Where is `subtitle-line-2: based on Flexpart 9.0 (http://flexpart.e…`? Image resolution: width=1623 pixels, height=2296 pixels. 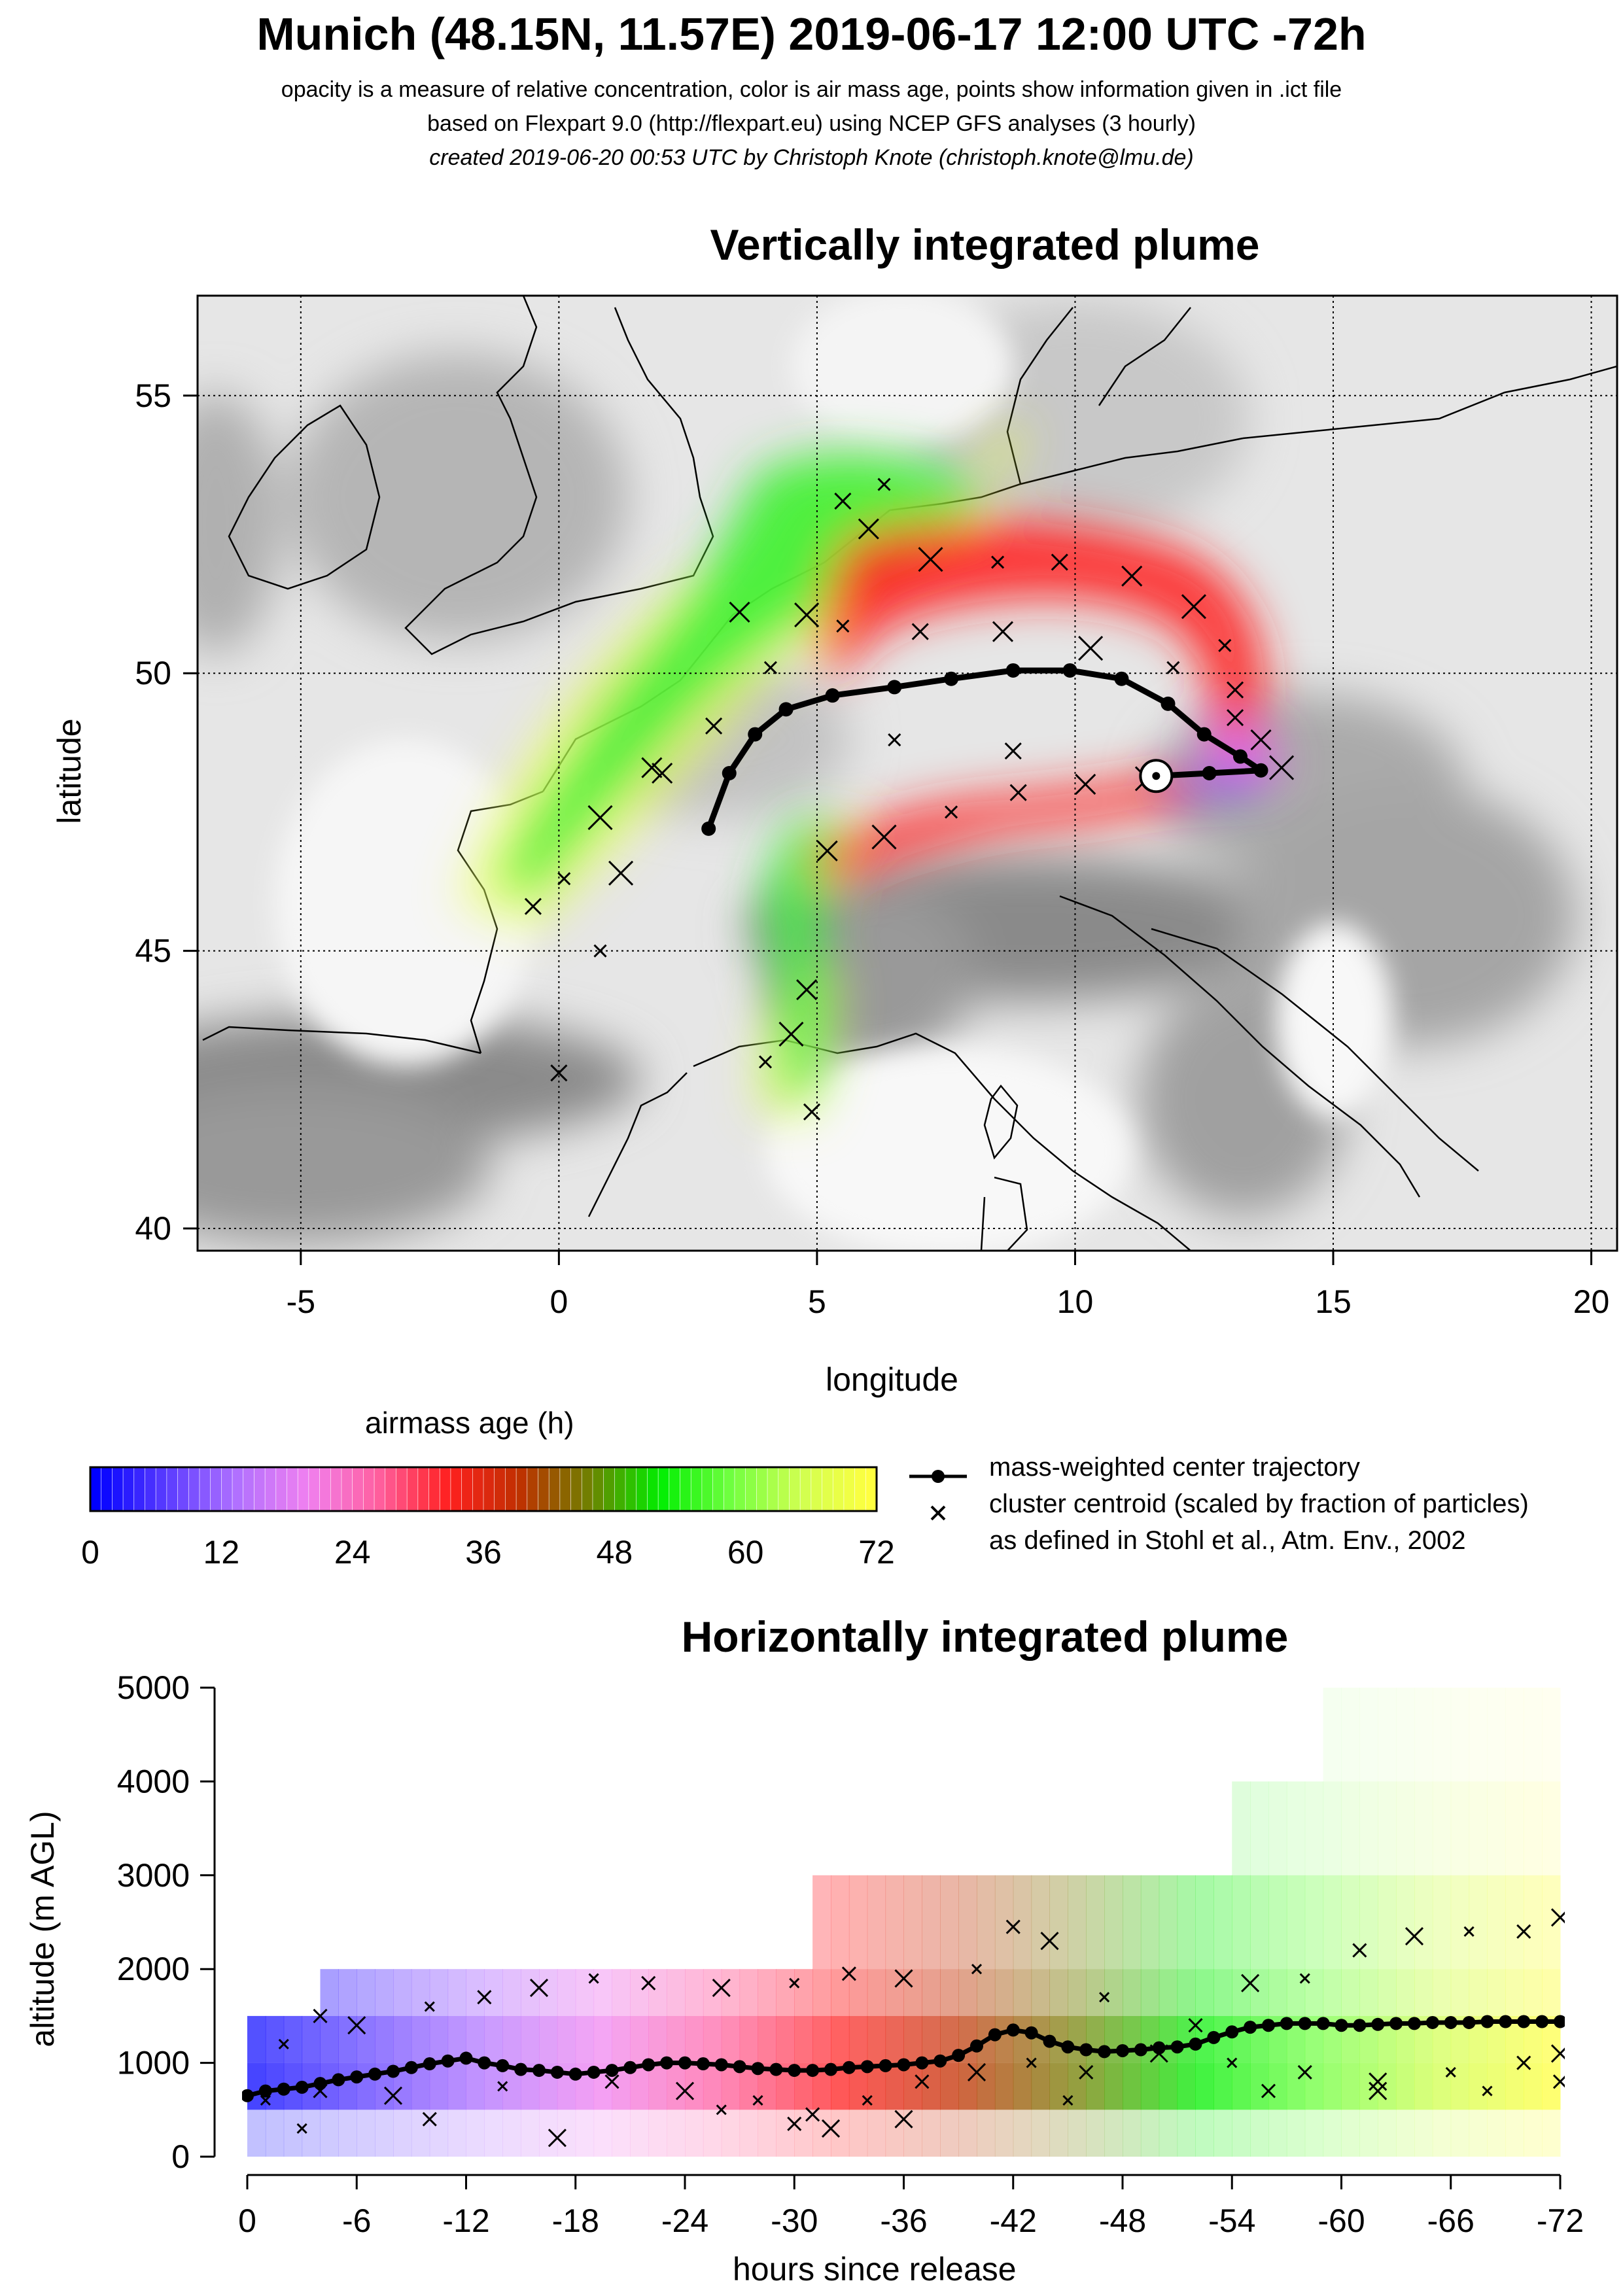 subtitle-line-2: based on Flexpart 9.0 (http://flexpart.e… is located at coordinates (812, 123).